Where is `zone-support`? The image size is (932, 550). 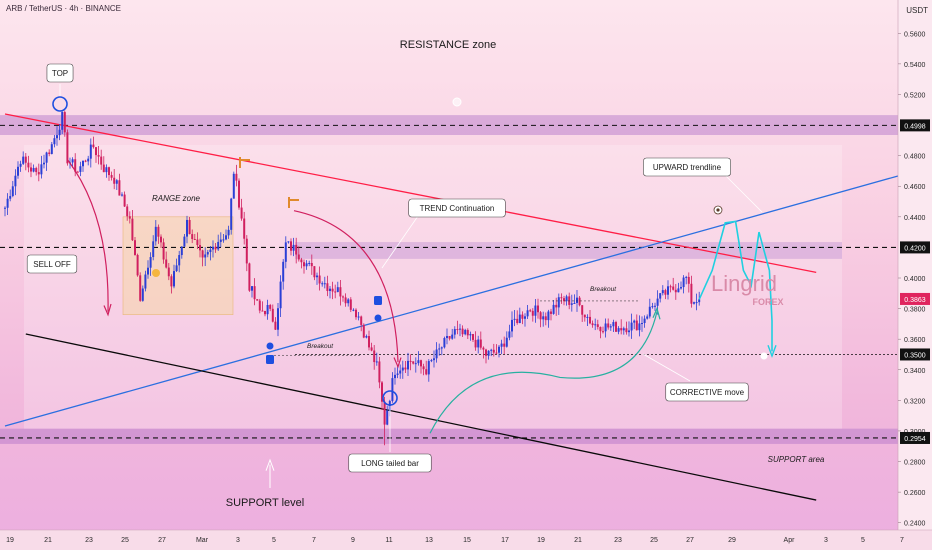 zone-support is located at coordinates (449, 436).